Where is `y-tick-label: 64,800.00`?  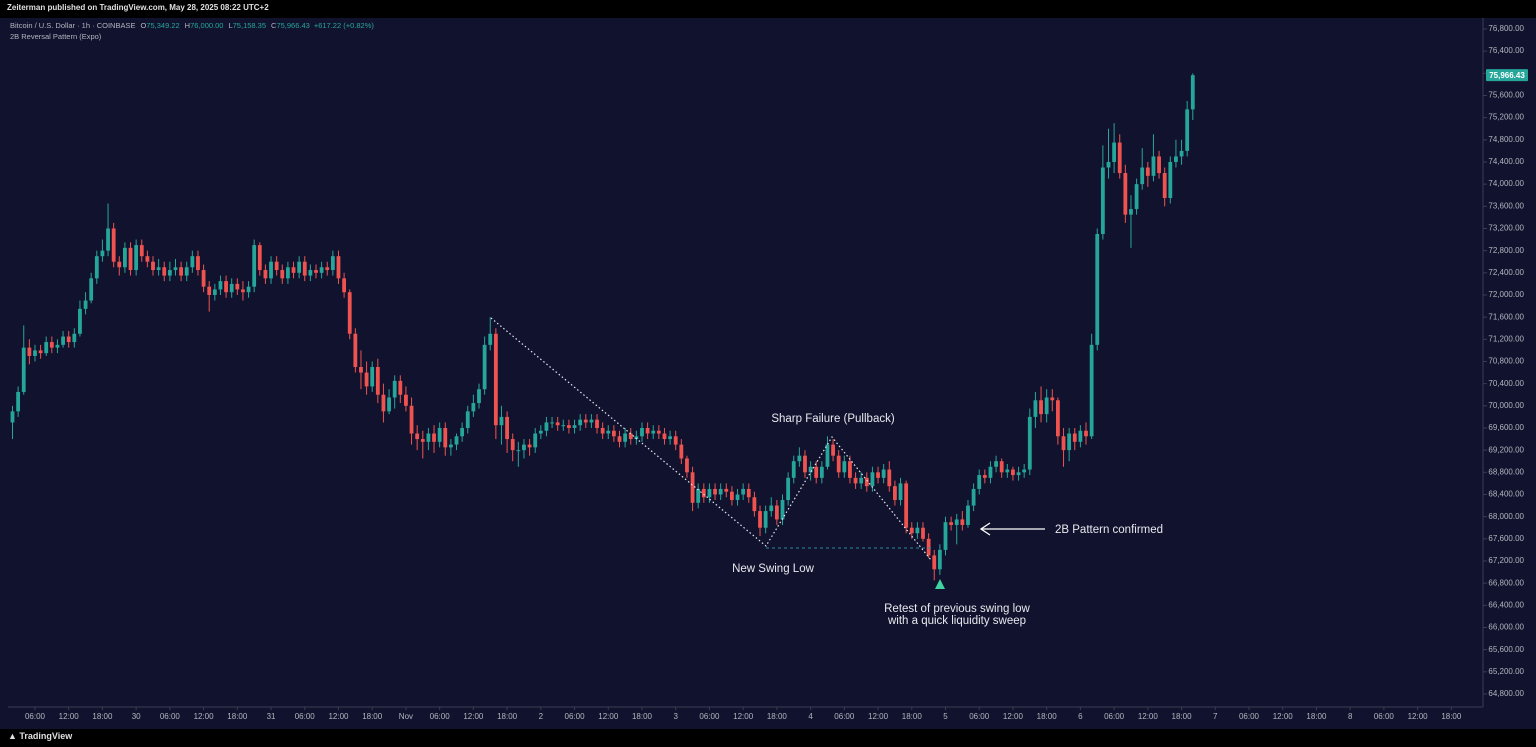
y-tick-label: 64,800.00 is located at coordinates (1506, 693).